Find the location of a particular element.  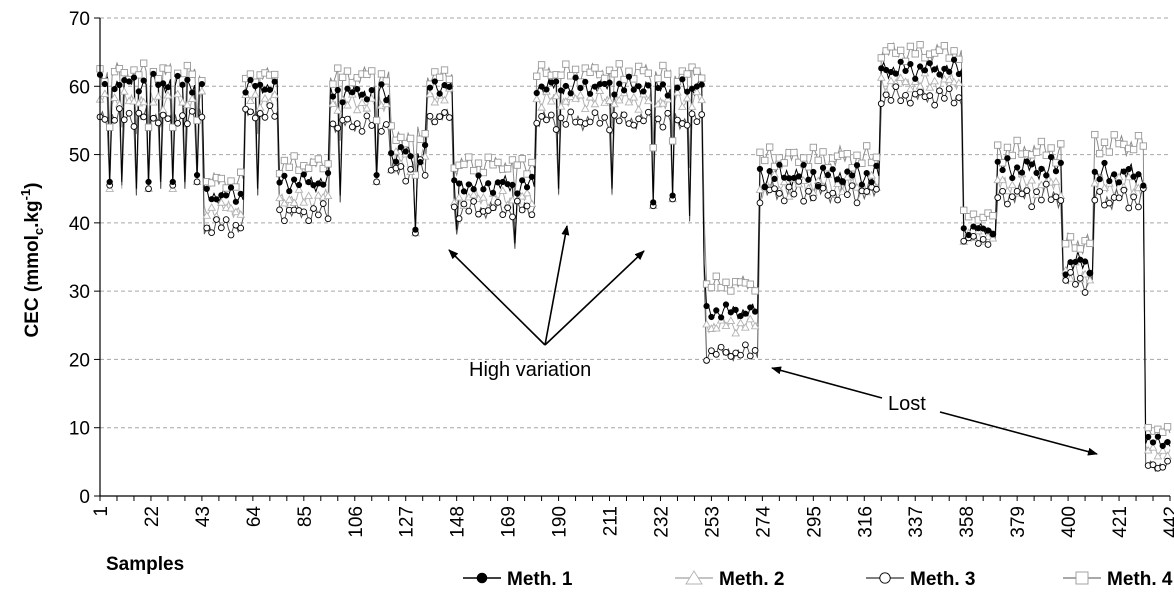

legend-marker is located at coordinates (482, 578).